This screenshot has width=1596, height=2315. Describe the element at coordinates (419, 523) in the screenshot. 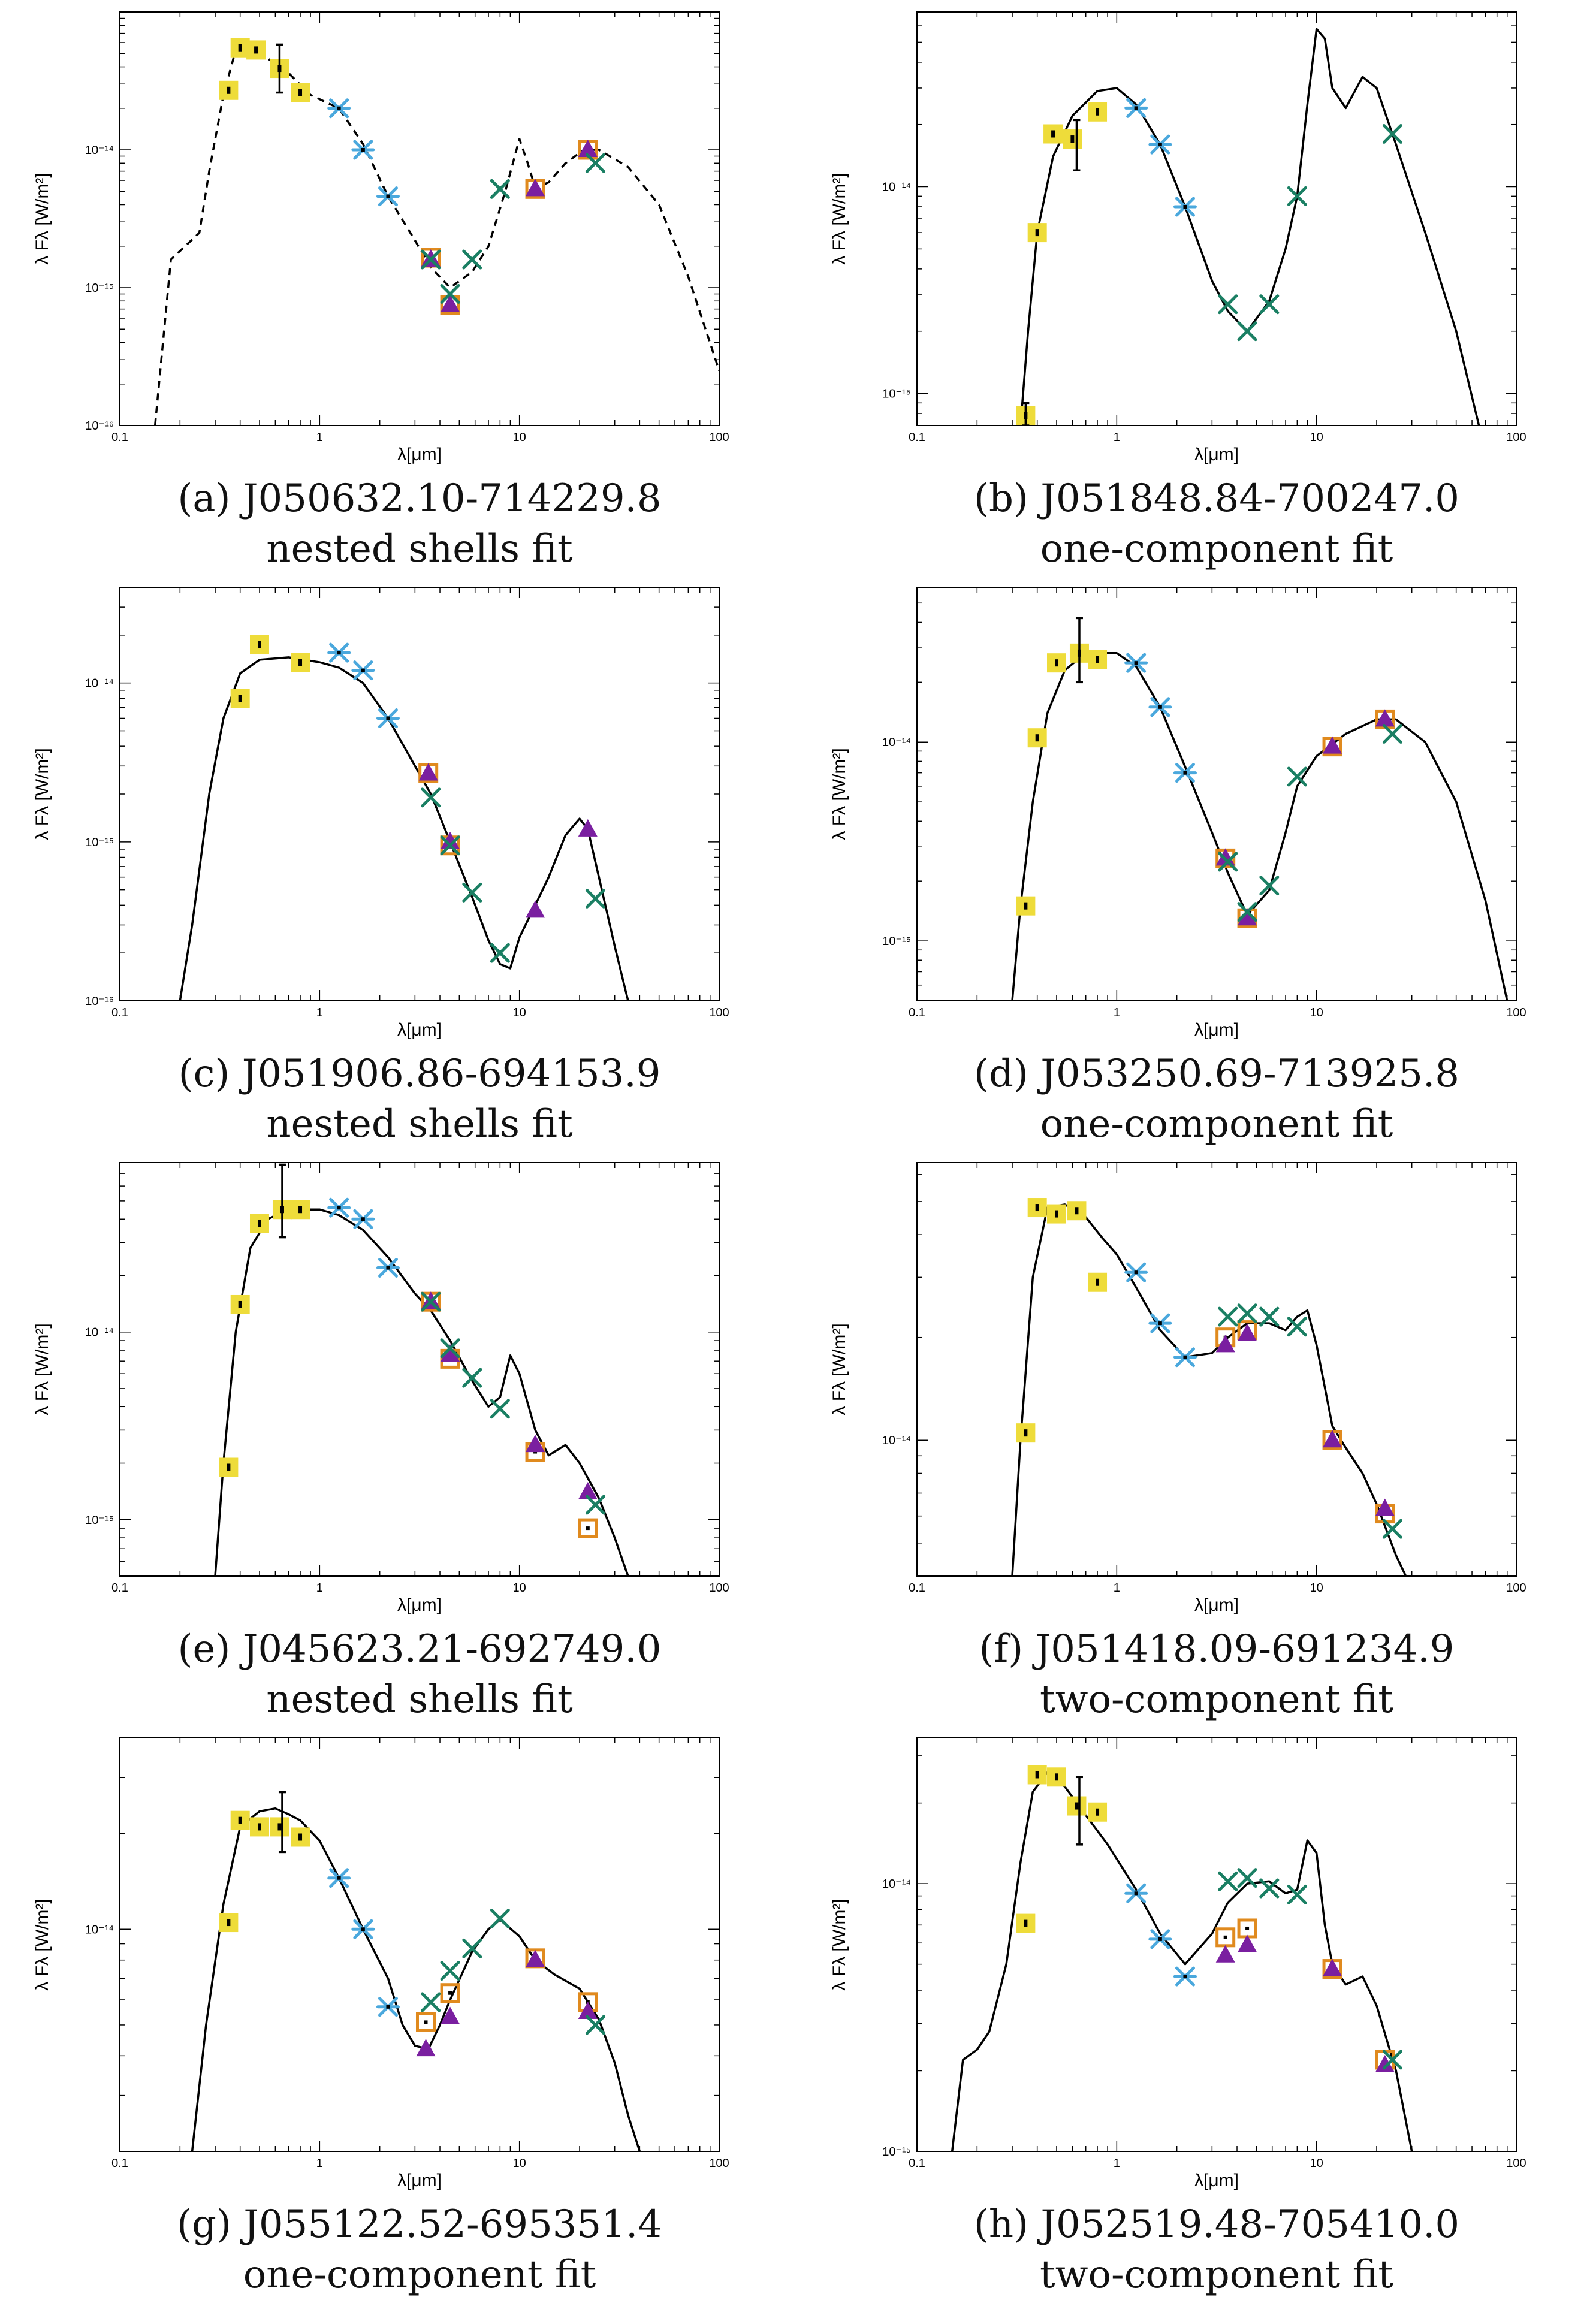

I see `panel-caption: (a) J050632.10-714229.8 nested shells fit` at that location.